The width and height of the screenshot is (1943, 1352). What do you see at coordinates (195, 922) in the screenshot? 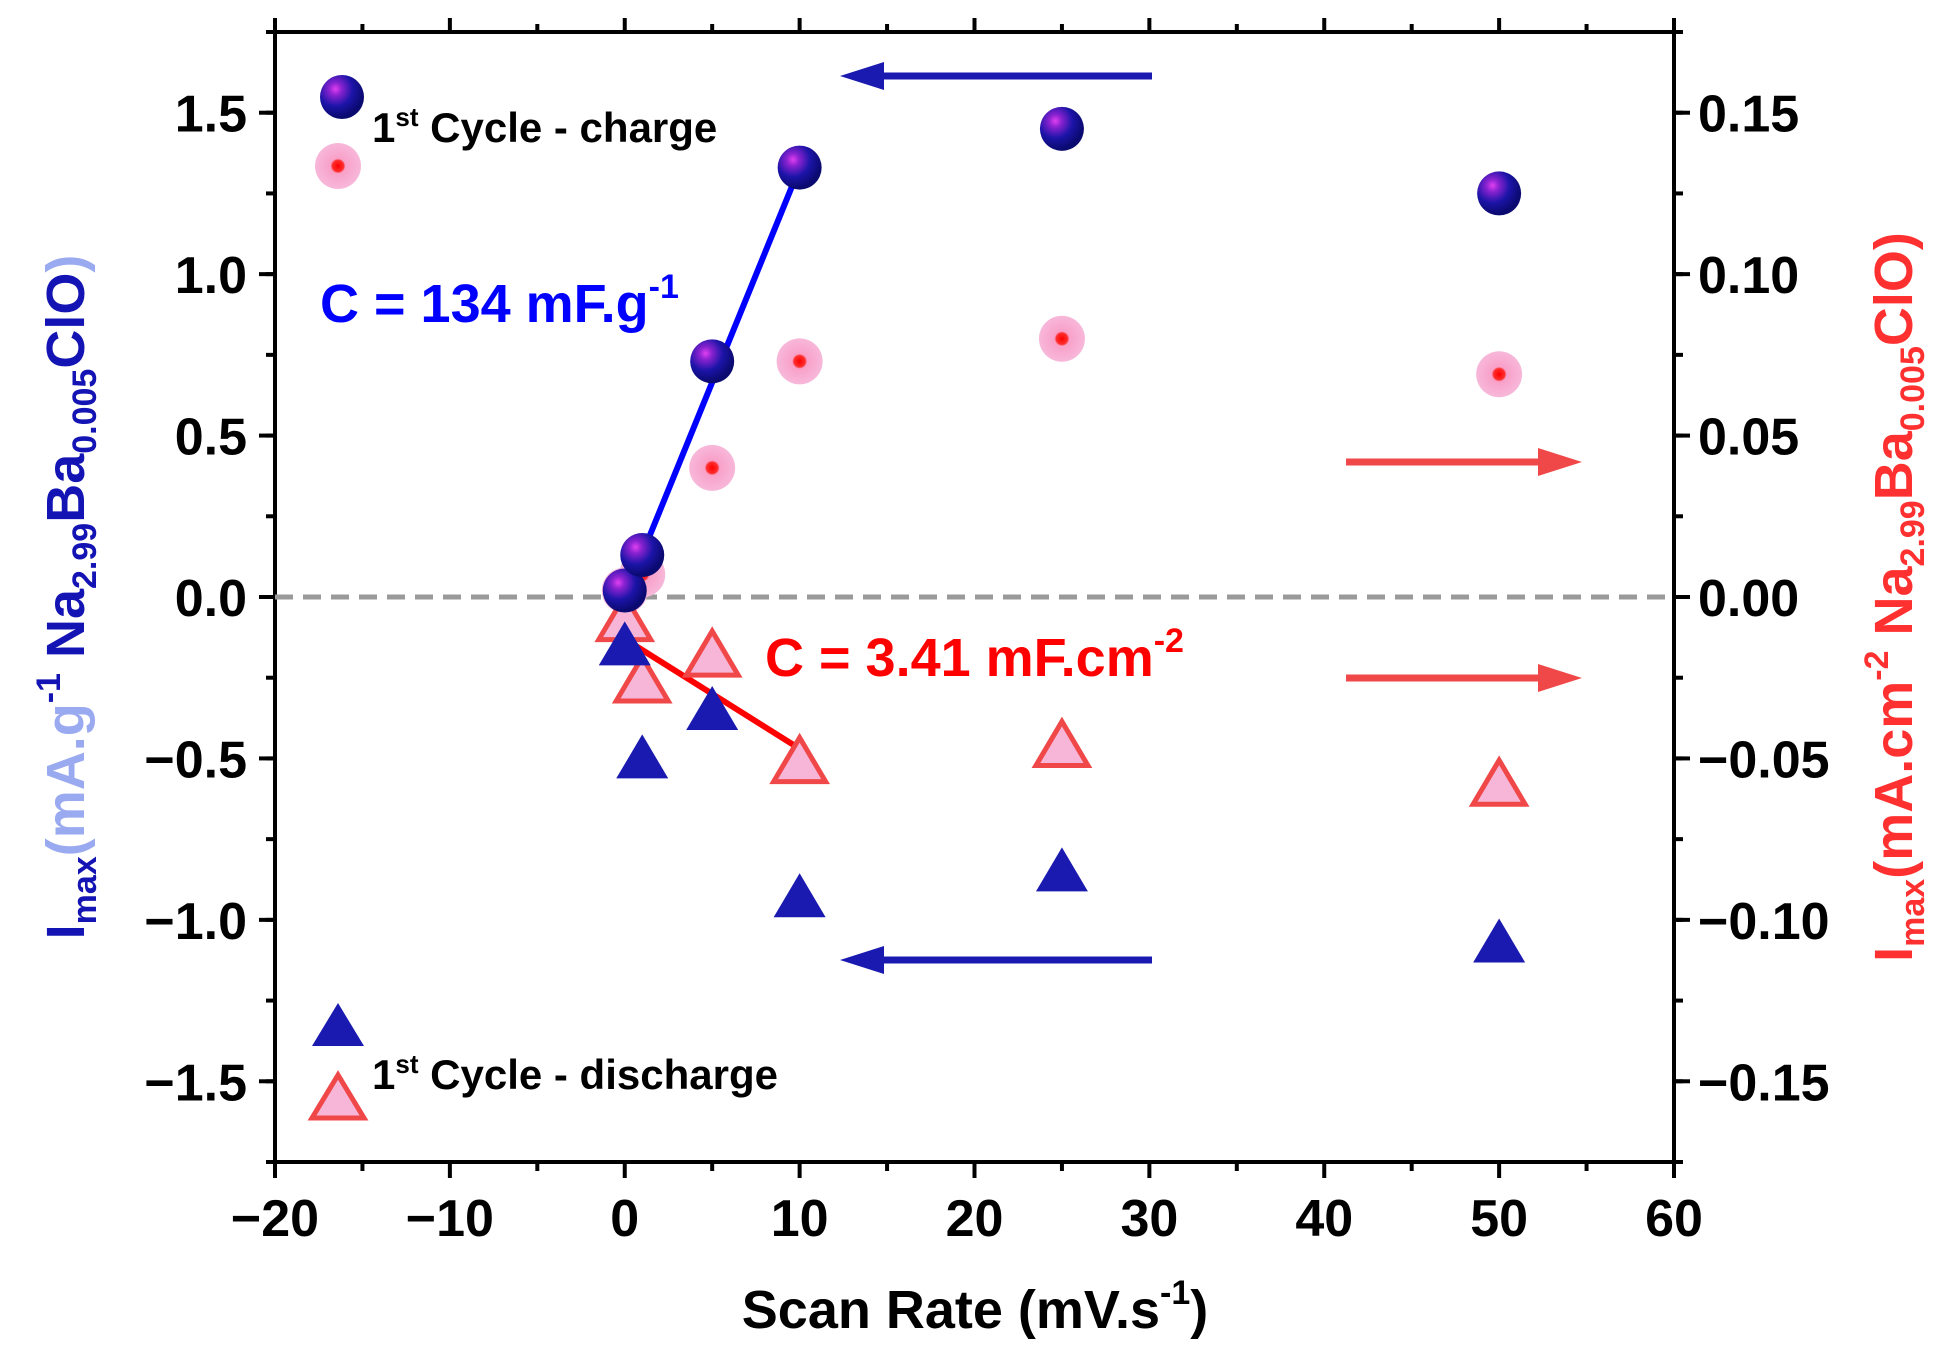
I see `y-left-tick-label: −1.0` at bounding box center [195, 922].